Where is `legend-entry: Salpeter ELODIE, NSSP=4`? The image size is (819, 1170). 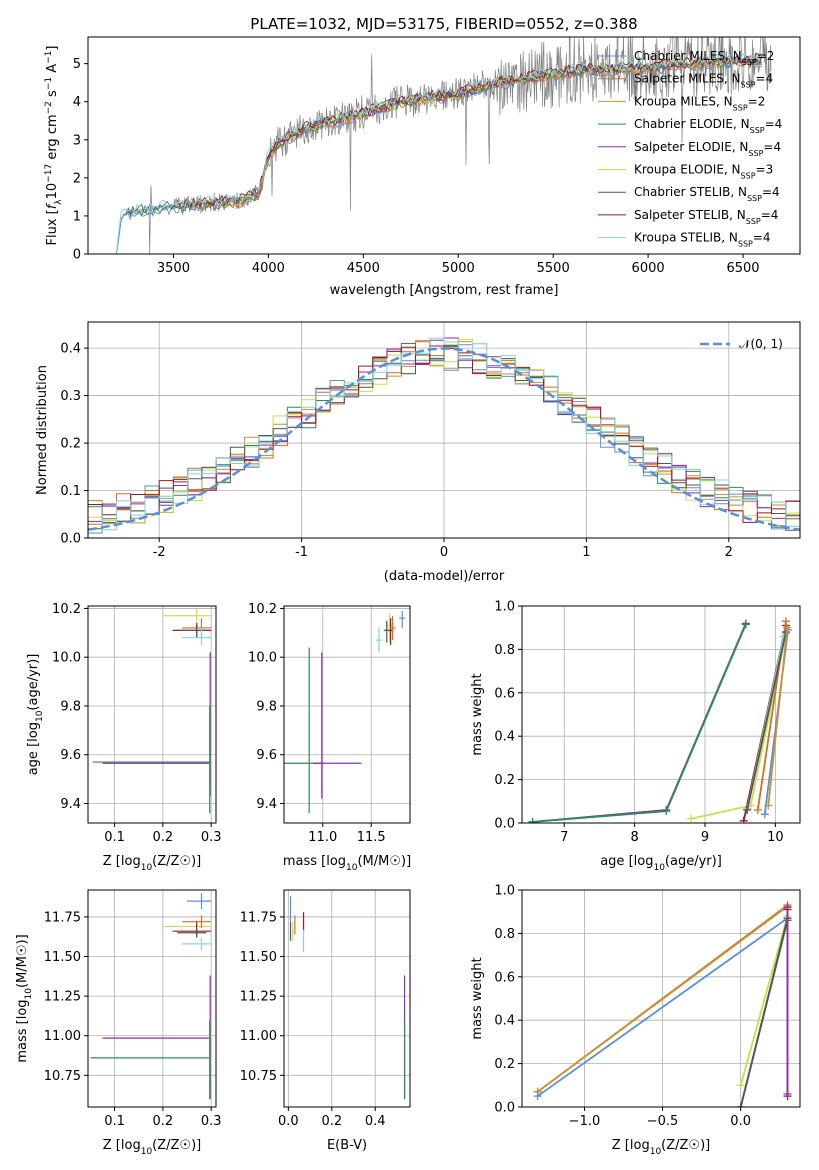
legend-entry: Salpeter ELODIE, NSSP=4 is located at coordinates (707, 149).